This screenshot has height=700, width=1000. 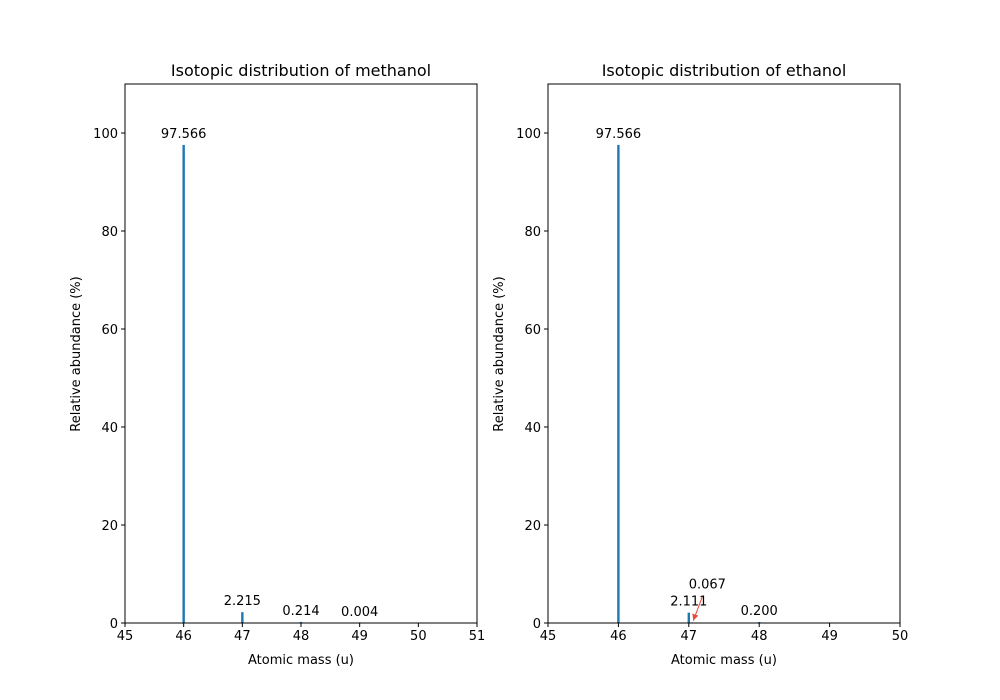 I want to click on ethanol-data-label: 0.200, so click(x=759, y=611).